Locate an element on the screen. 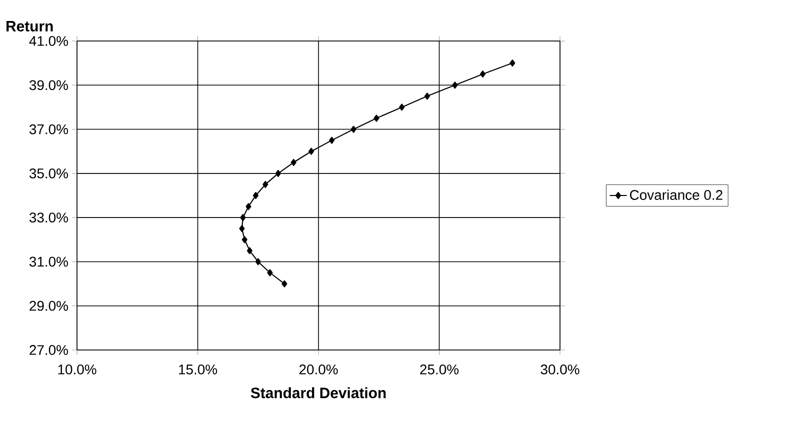 This screenshot has width=809, height=436. y-tick-label: 37.0% is located at coordinates (48, 129).